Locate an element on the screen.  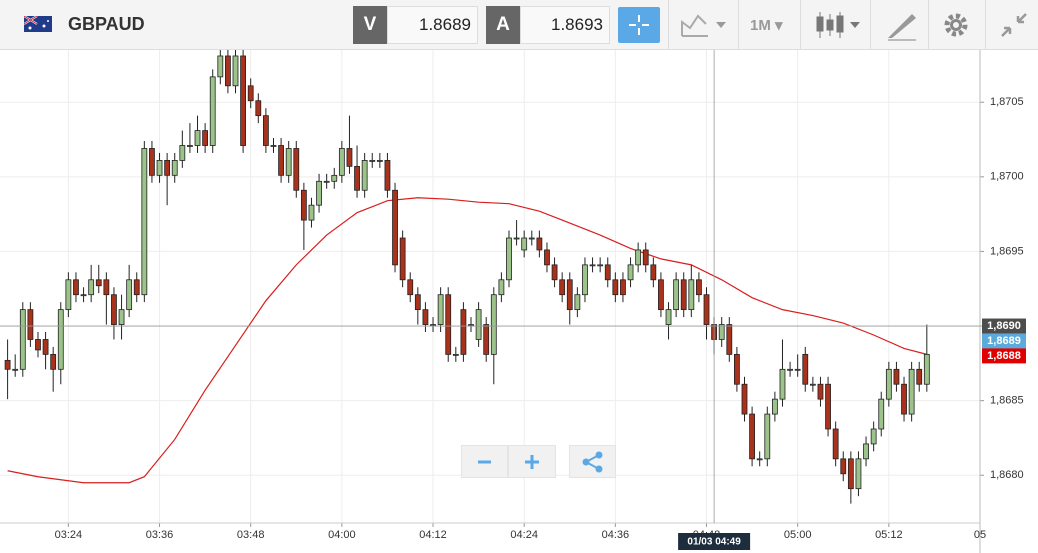
x-tick-label: 04:00 is located at coordinates (342, 535).